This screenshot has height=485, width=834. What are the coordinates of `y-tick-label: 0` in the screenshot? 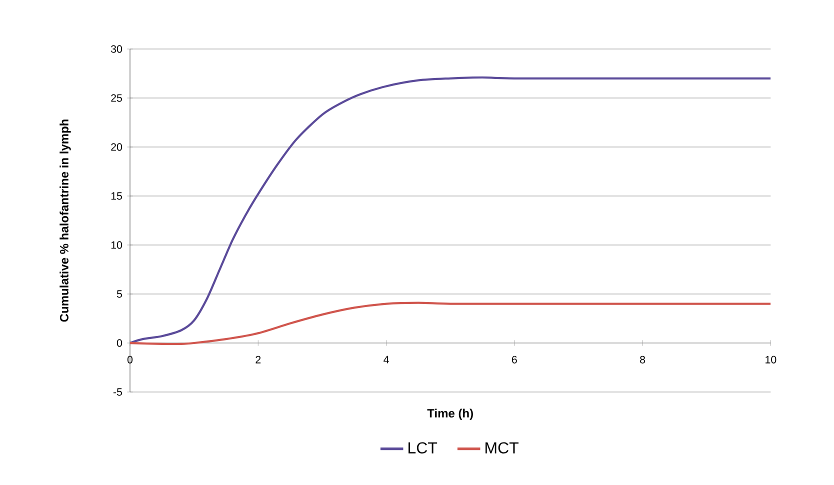 It's located at (119, 343).